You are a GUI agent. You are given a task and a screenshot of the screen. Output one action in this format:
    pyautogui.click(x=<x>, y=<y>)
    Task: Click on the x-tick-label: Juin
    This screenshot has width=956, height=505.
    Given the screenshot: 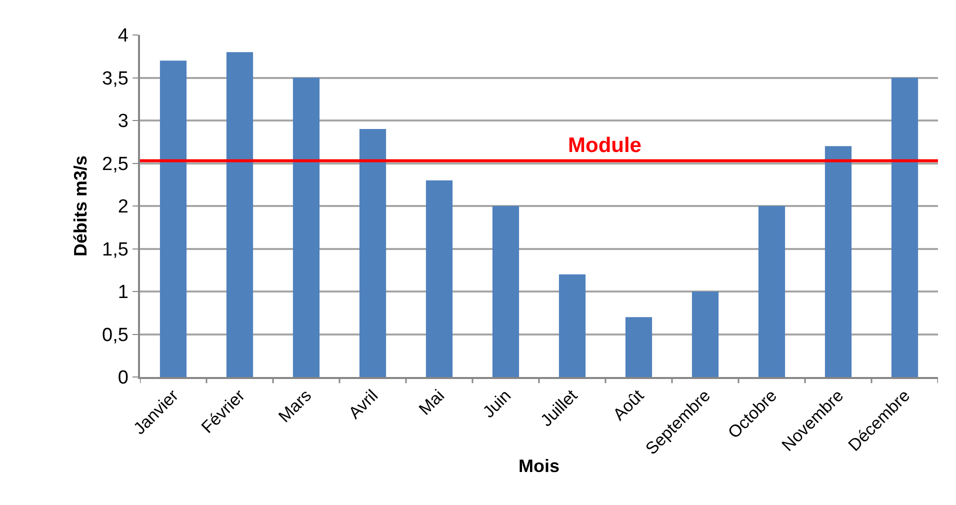 What is the action you would take?
    pyautogui.click(x=497, y=404)
    